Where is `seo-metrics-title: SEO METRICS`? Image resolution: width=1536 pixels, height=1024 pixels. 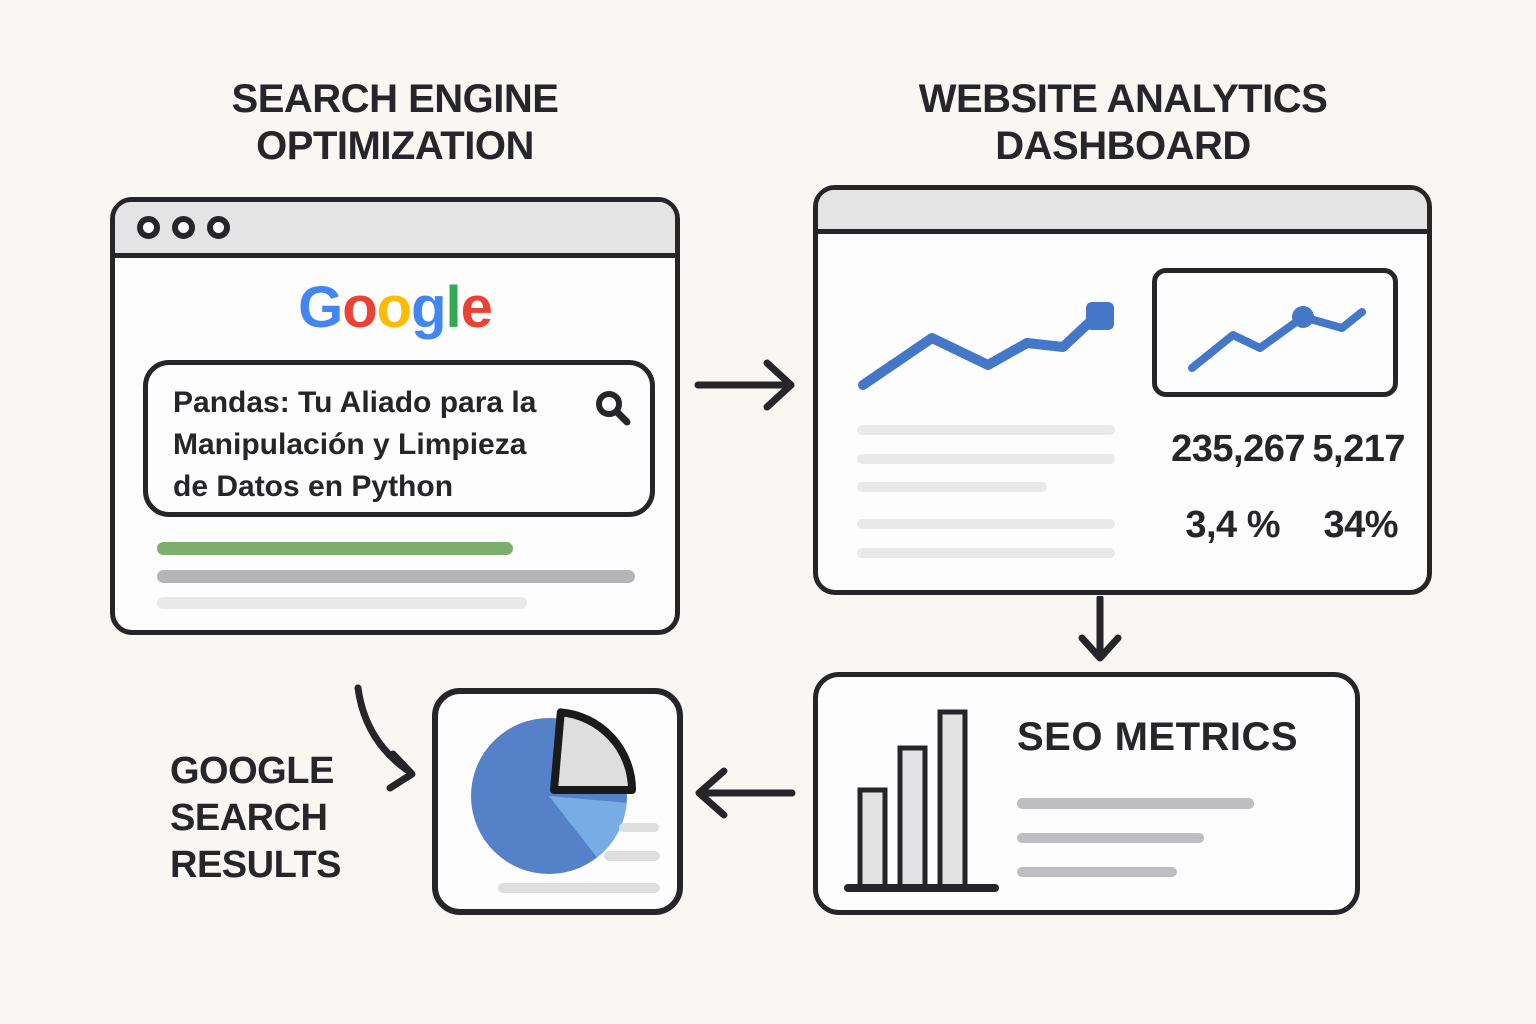
seo-metrics-title: SEO METRICS is located at coordinates (1158, 737).